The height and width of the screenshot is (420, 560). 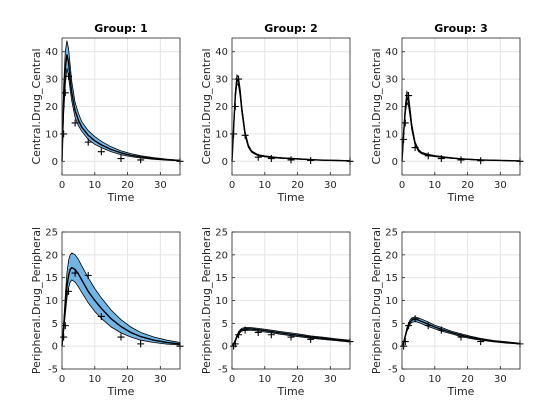 What do you see at coordinates (376, 106) in the screenshot?
I see `y-axis-label: Central.Drug_Central` at bounding box center [376, 106].